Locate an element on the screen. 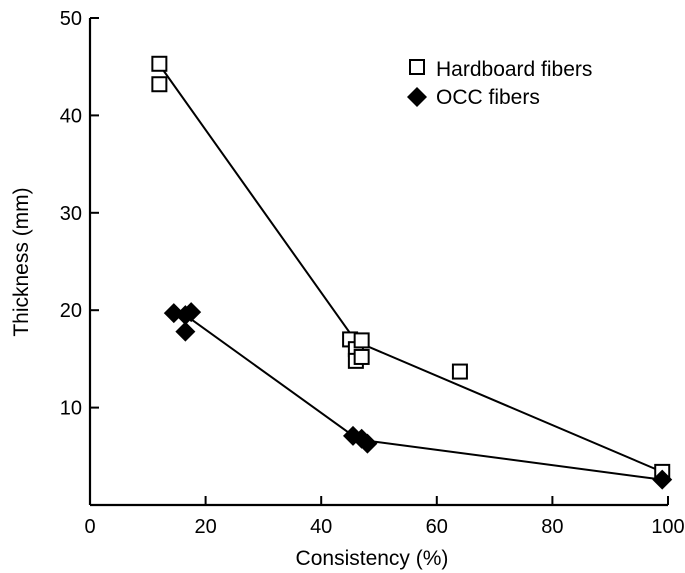 This screenshot has width=685, height=573. x-axis-title: Consistency (%) is located at coordinates (372, 558).